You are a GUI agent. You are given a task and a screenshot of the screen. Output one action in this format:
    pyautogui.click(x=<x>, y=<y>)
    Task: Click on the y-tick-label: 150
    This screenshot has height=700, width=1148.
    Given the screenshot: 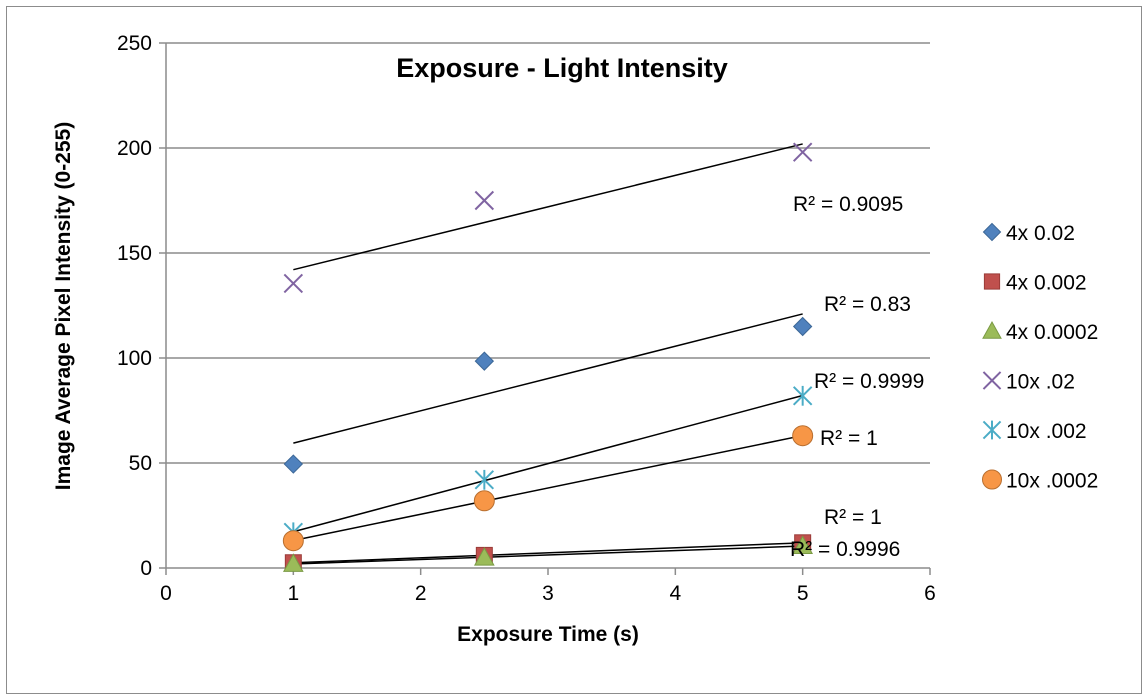 What is the action you would take?
    pyautogui.click(x=134, y=253)
    